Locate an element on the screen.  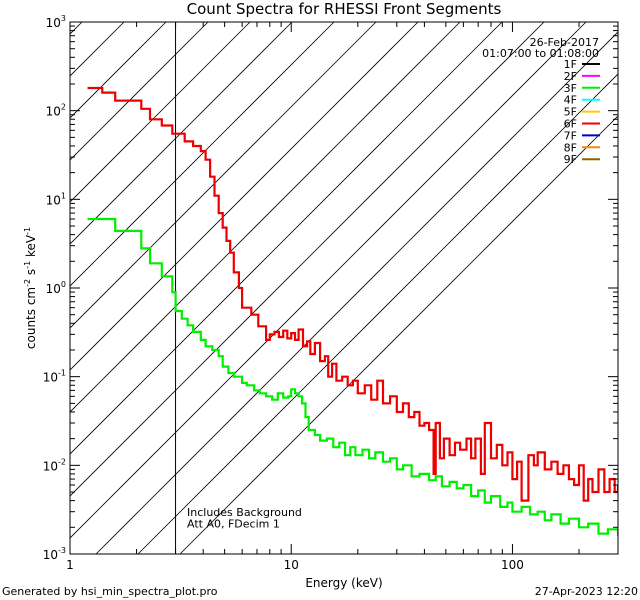
legend-label: 4F is located at coordinates (570, 100).